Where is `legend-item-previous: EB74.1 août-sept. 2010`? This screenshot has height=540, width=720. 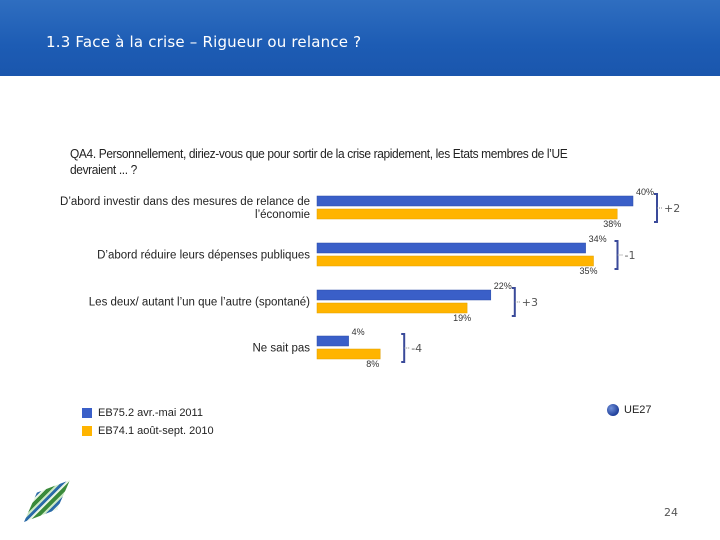 legend-item-previous: EB74.1 août-sept. 2010 is located at coordinates (148, 431).